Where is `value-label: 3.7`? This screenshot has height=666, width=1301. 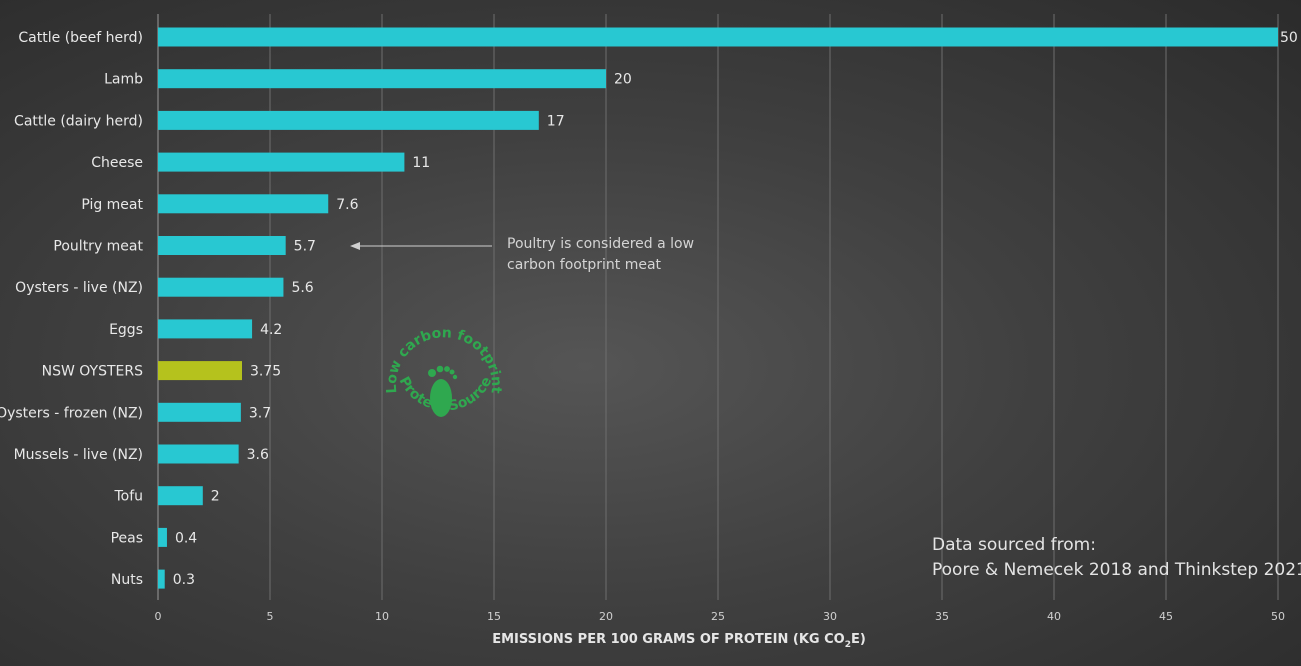 value-label: 3.7 is located at coordinates (260, 413).